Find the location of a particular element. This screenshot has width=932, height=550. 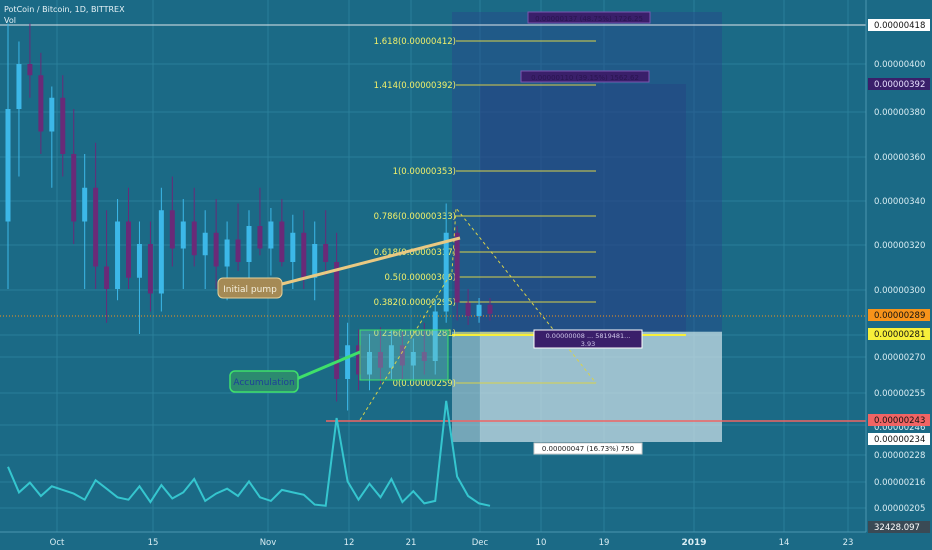

fib-level-label: 1(0.00000353) is located at coordinates (424, 172).